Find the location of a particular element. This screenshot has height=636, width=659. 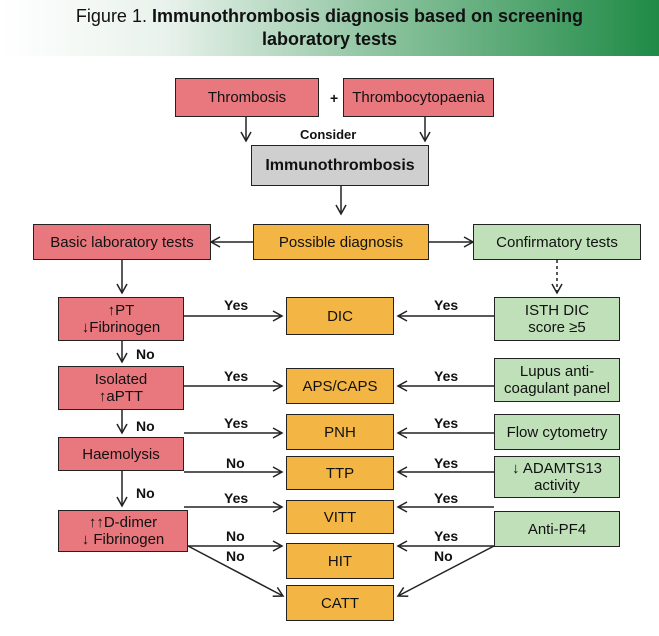

node-isth-dic-score: ISTH DIC score ≥5 is located at coordinates (557, 319).